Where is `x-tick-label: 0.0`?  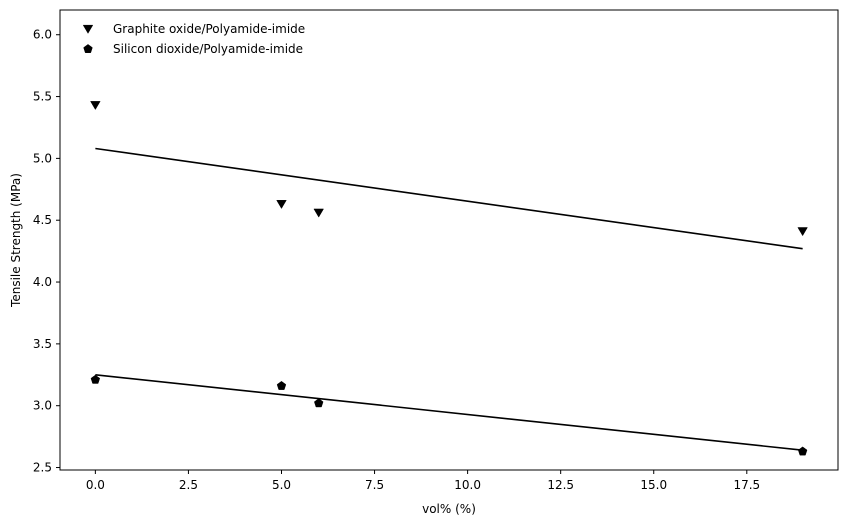
x-tick-label: 0.0 is located at coordinates (95, 485).